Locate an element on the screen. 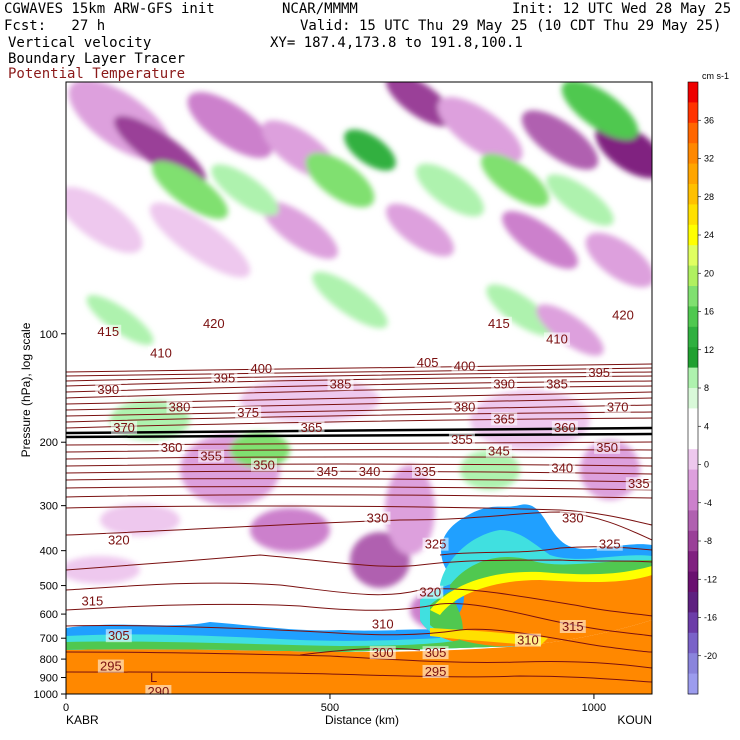  theta-label: 300 is located at coordinates (383, 652).